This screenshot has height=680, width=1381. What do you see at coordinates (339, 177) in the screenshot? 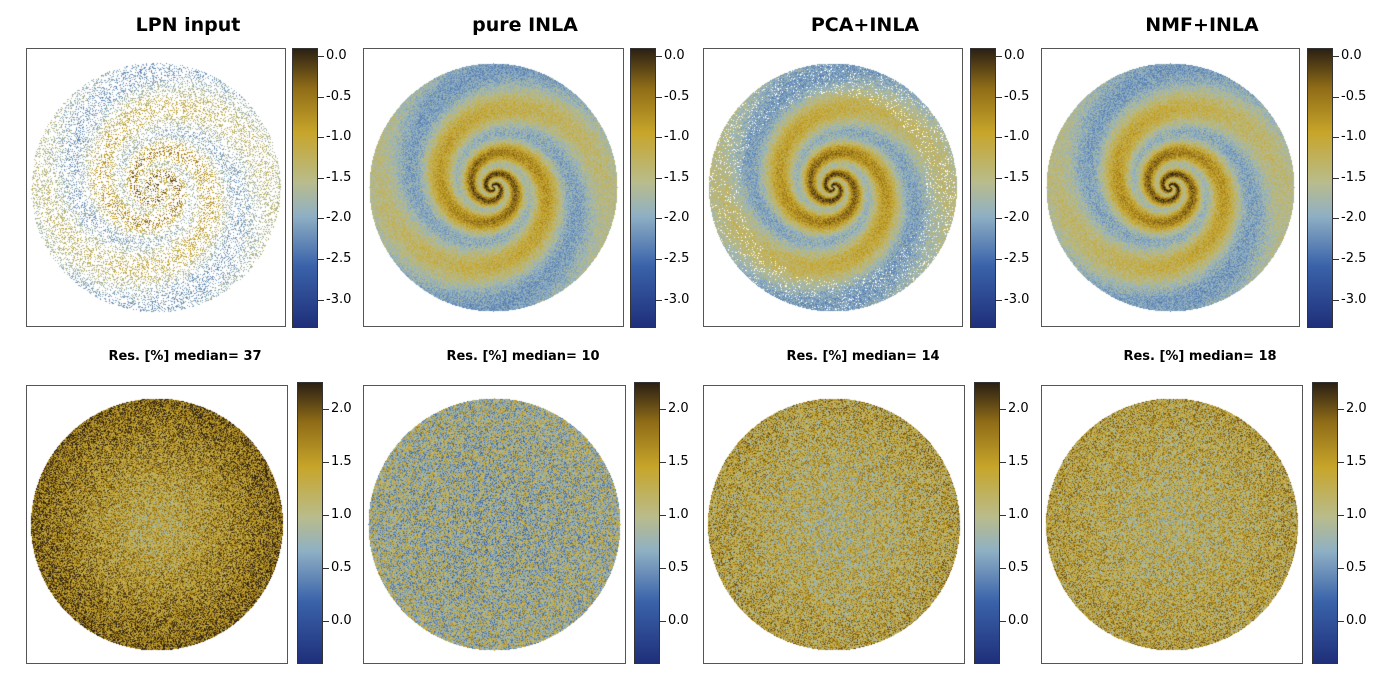
I see `colorbar-tick-label: -1.5` at bounding box center [339, 177].